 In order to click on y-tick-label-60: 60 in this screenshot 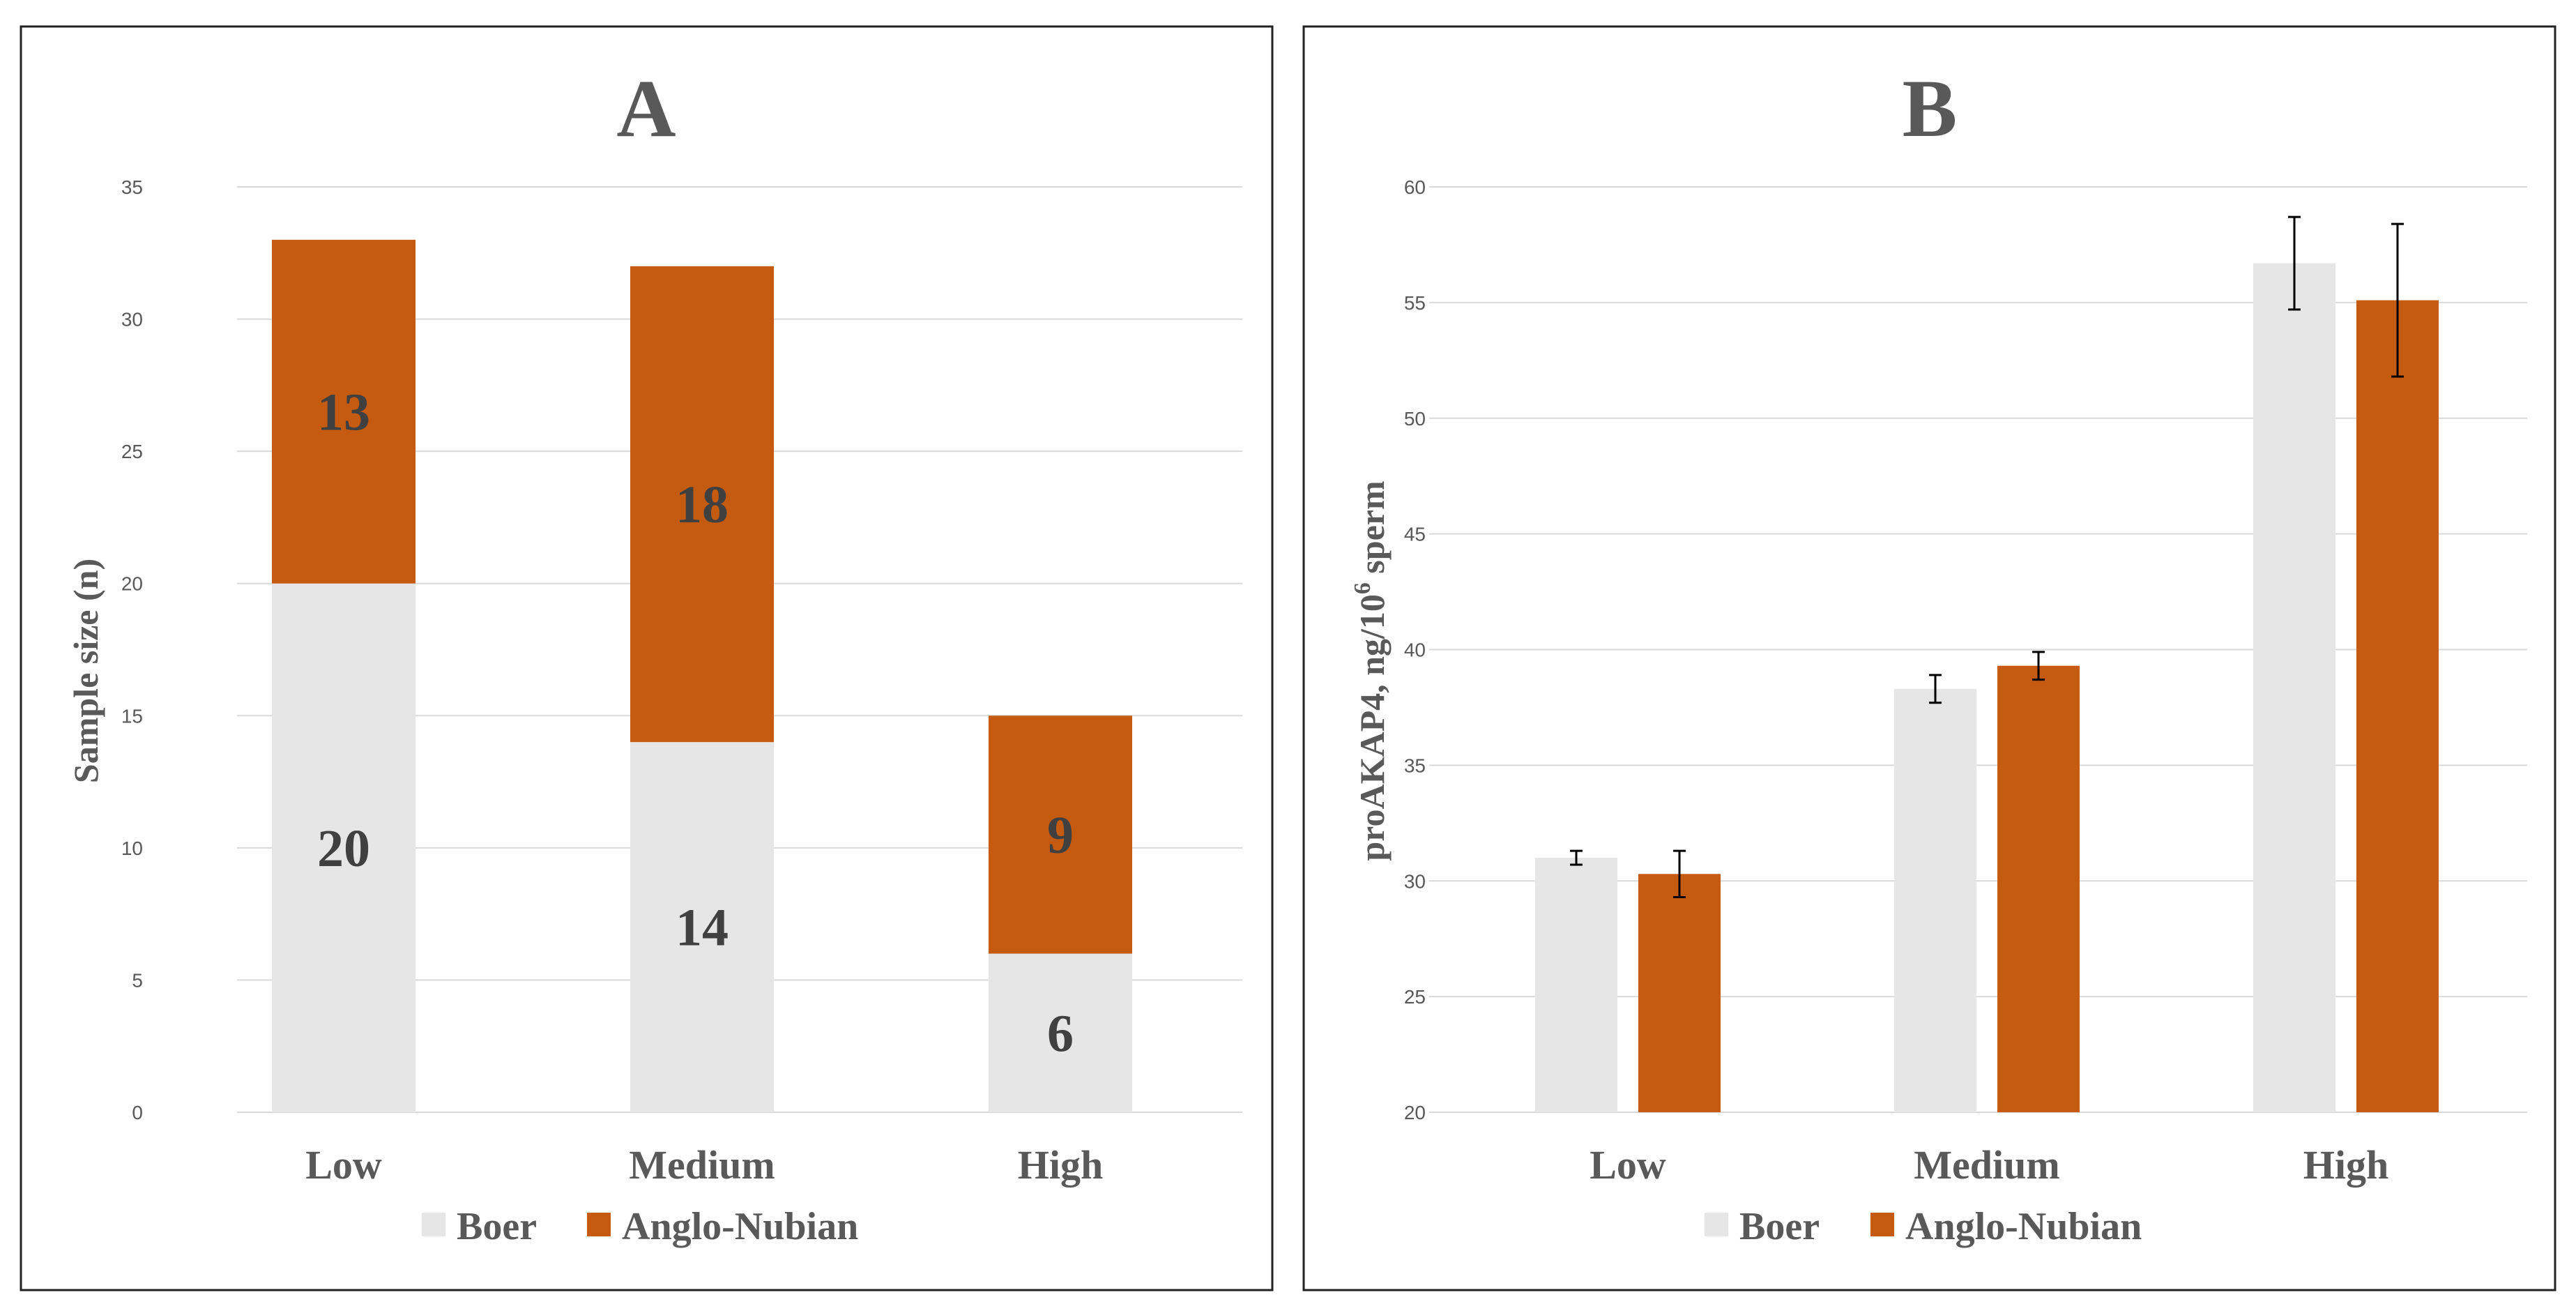, I will do `click(1415, 187)`.